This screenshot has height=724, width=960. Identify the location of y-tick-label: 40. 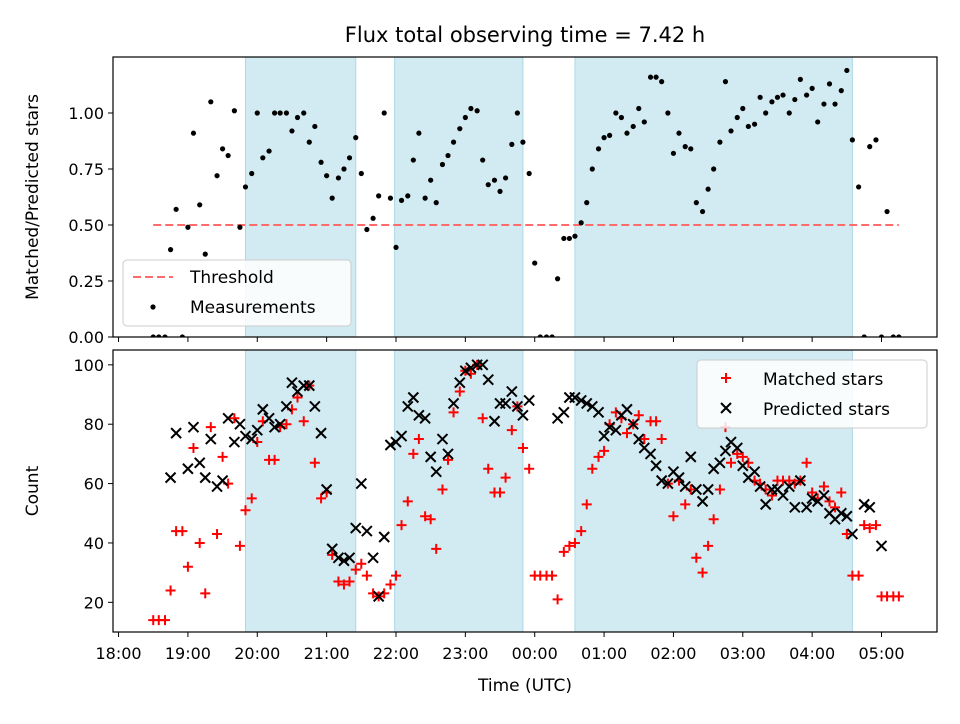
(94, 543).